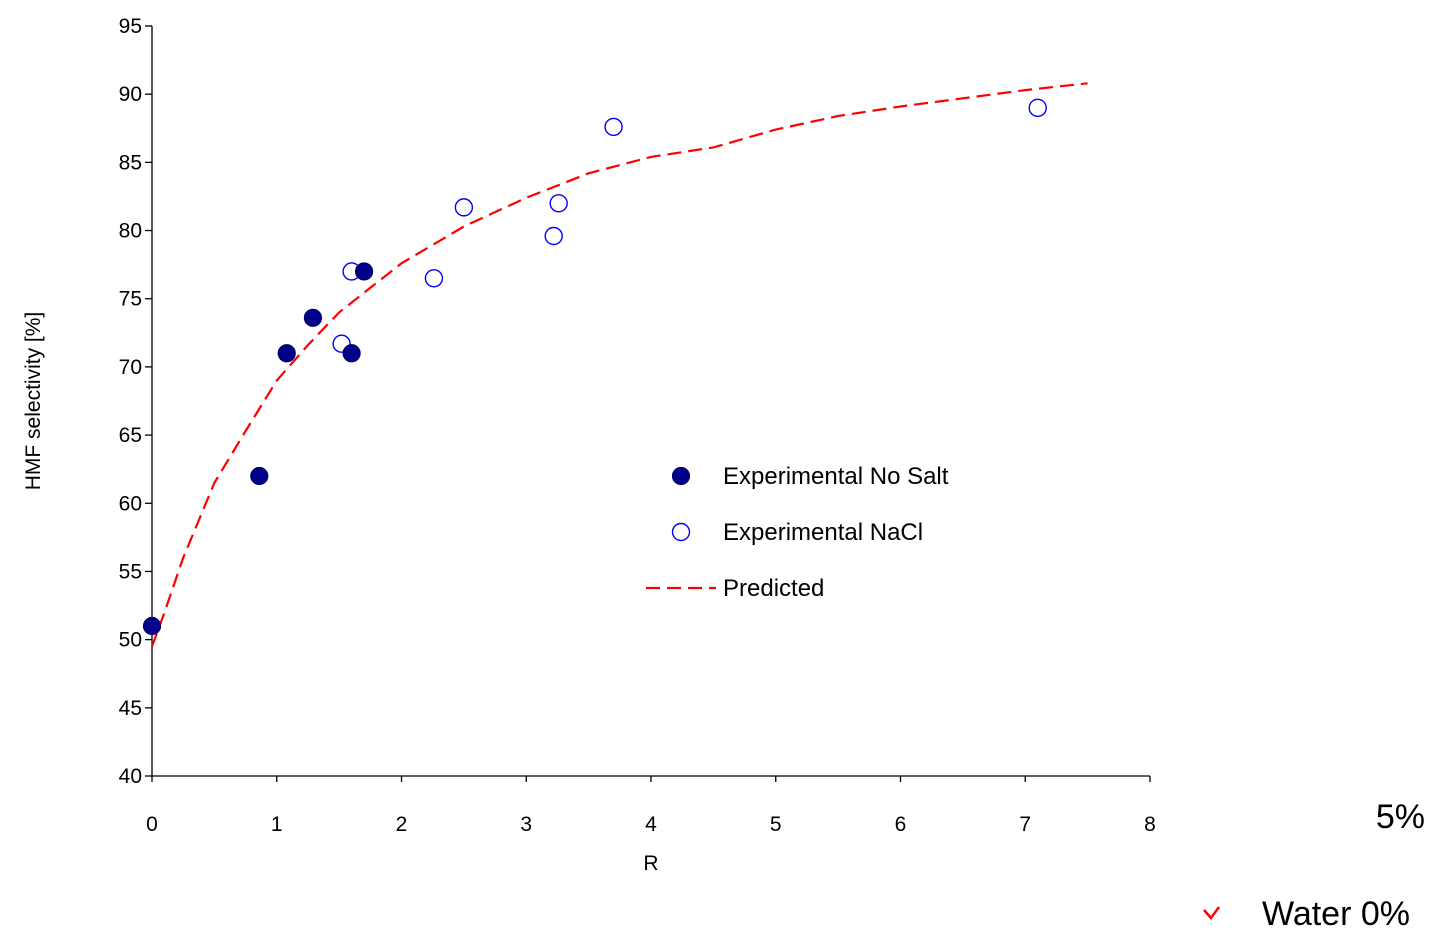  Describe the element at coordinates (776, 824) in the screenshot. I see `x-tick-label: 5` at that location.